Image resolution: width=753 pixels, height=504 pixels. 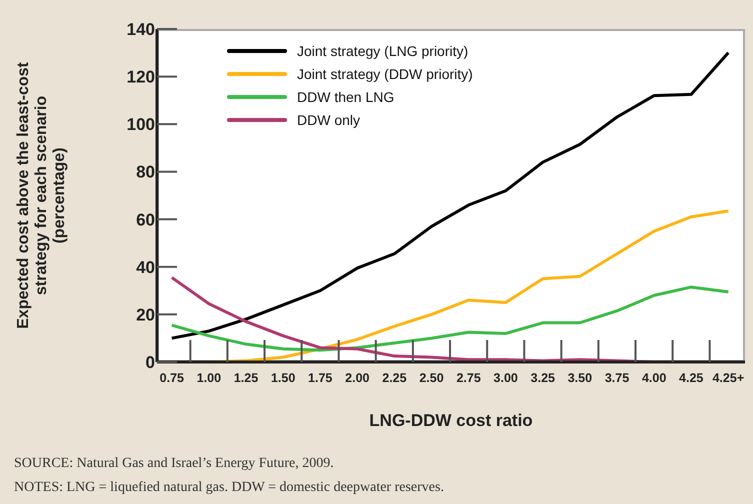 What do you see at coordinates (140, 124) in the screenshot?
I see `y-tick-label: 100` at bounding box center [140, 124].